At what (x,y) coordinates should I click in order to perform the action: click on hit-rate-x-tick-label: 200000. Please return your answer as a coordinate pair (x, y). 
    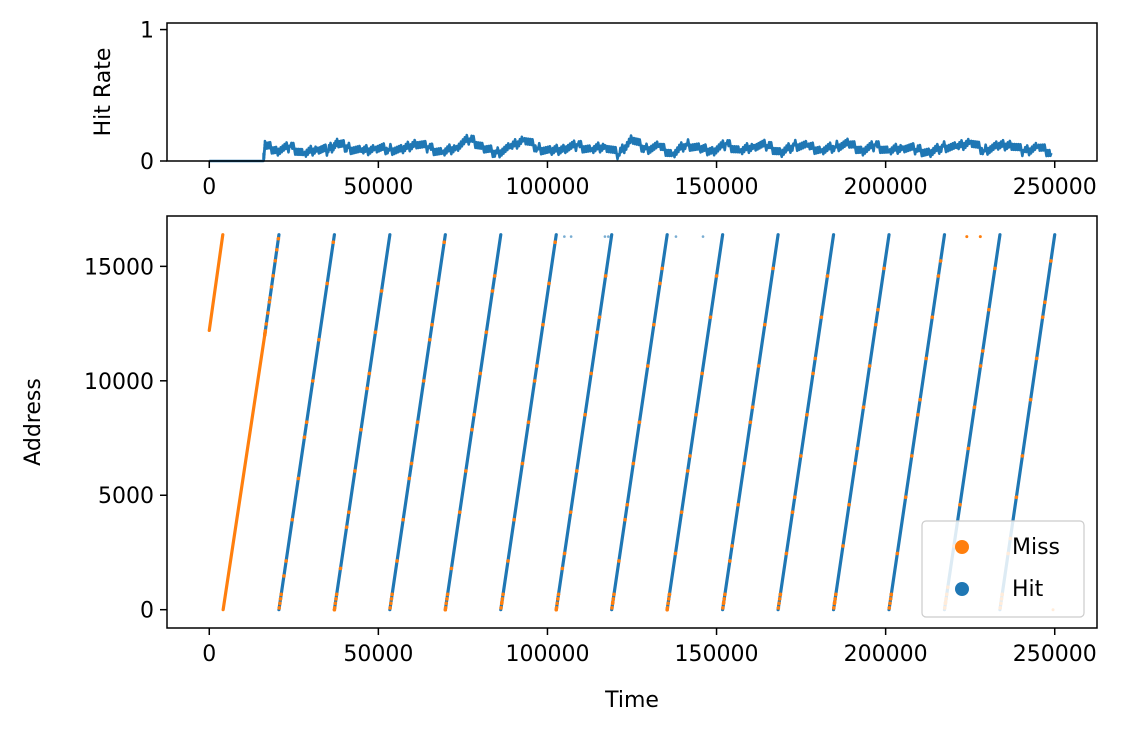
    Looking at the image, I should click on (886, 187).